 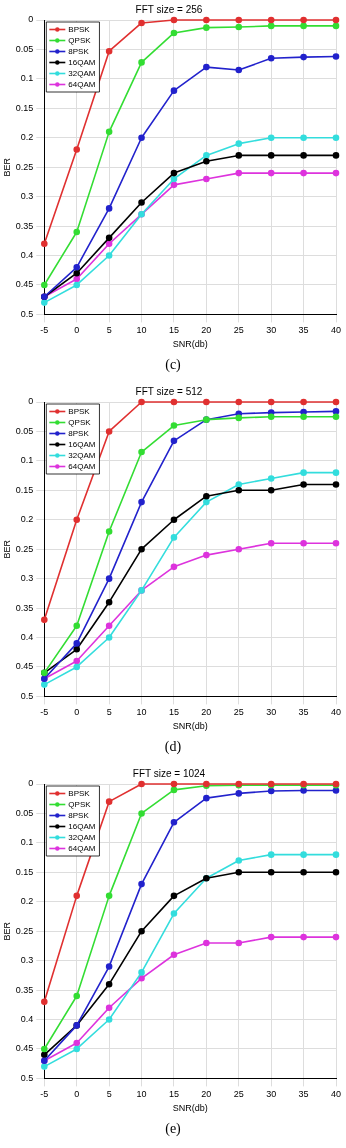 What do you see at coordinates (173, 747) in the screenshot?
I see `text: (d)` at bounding box center [173, 747].